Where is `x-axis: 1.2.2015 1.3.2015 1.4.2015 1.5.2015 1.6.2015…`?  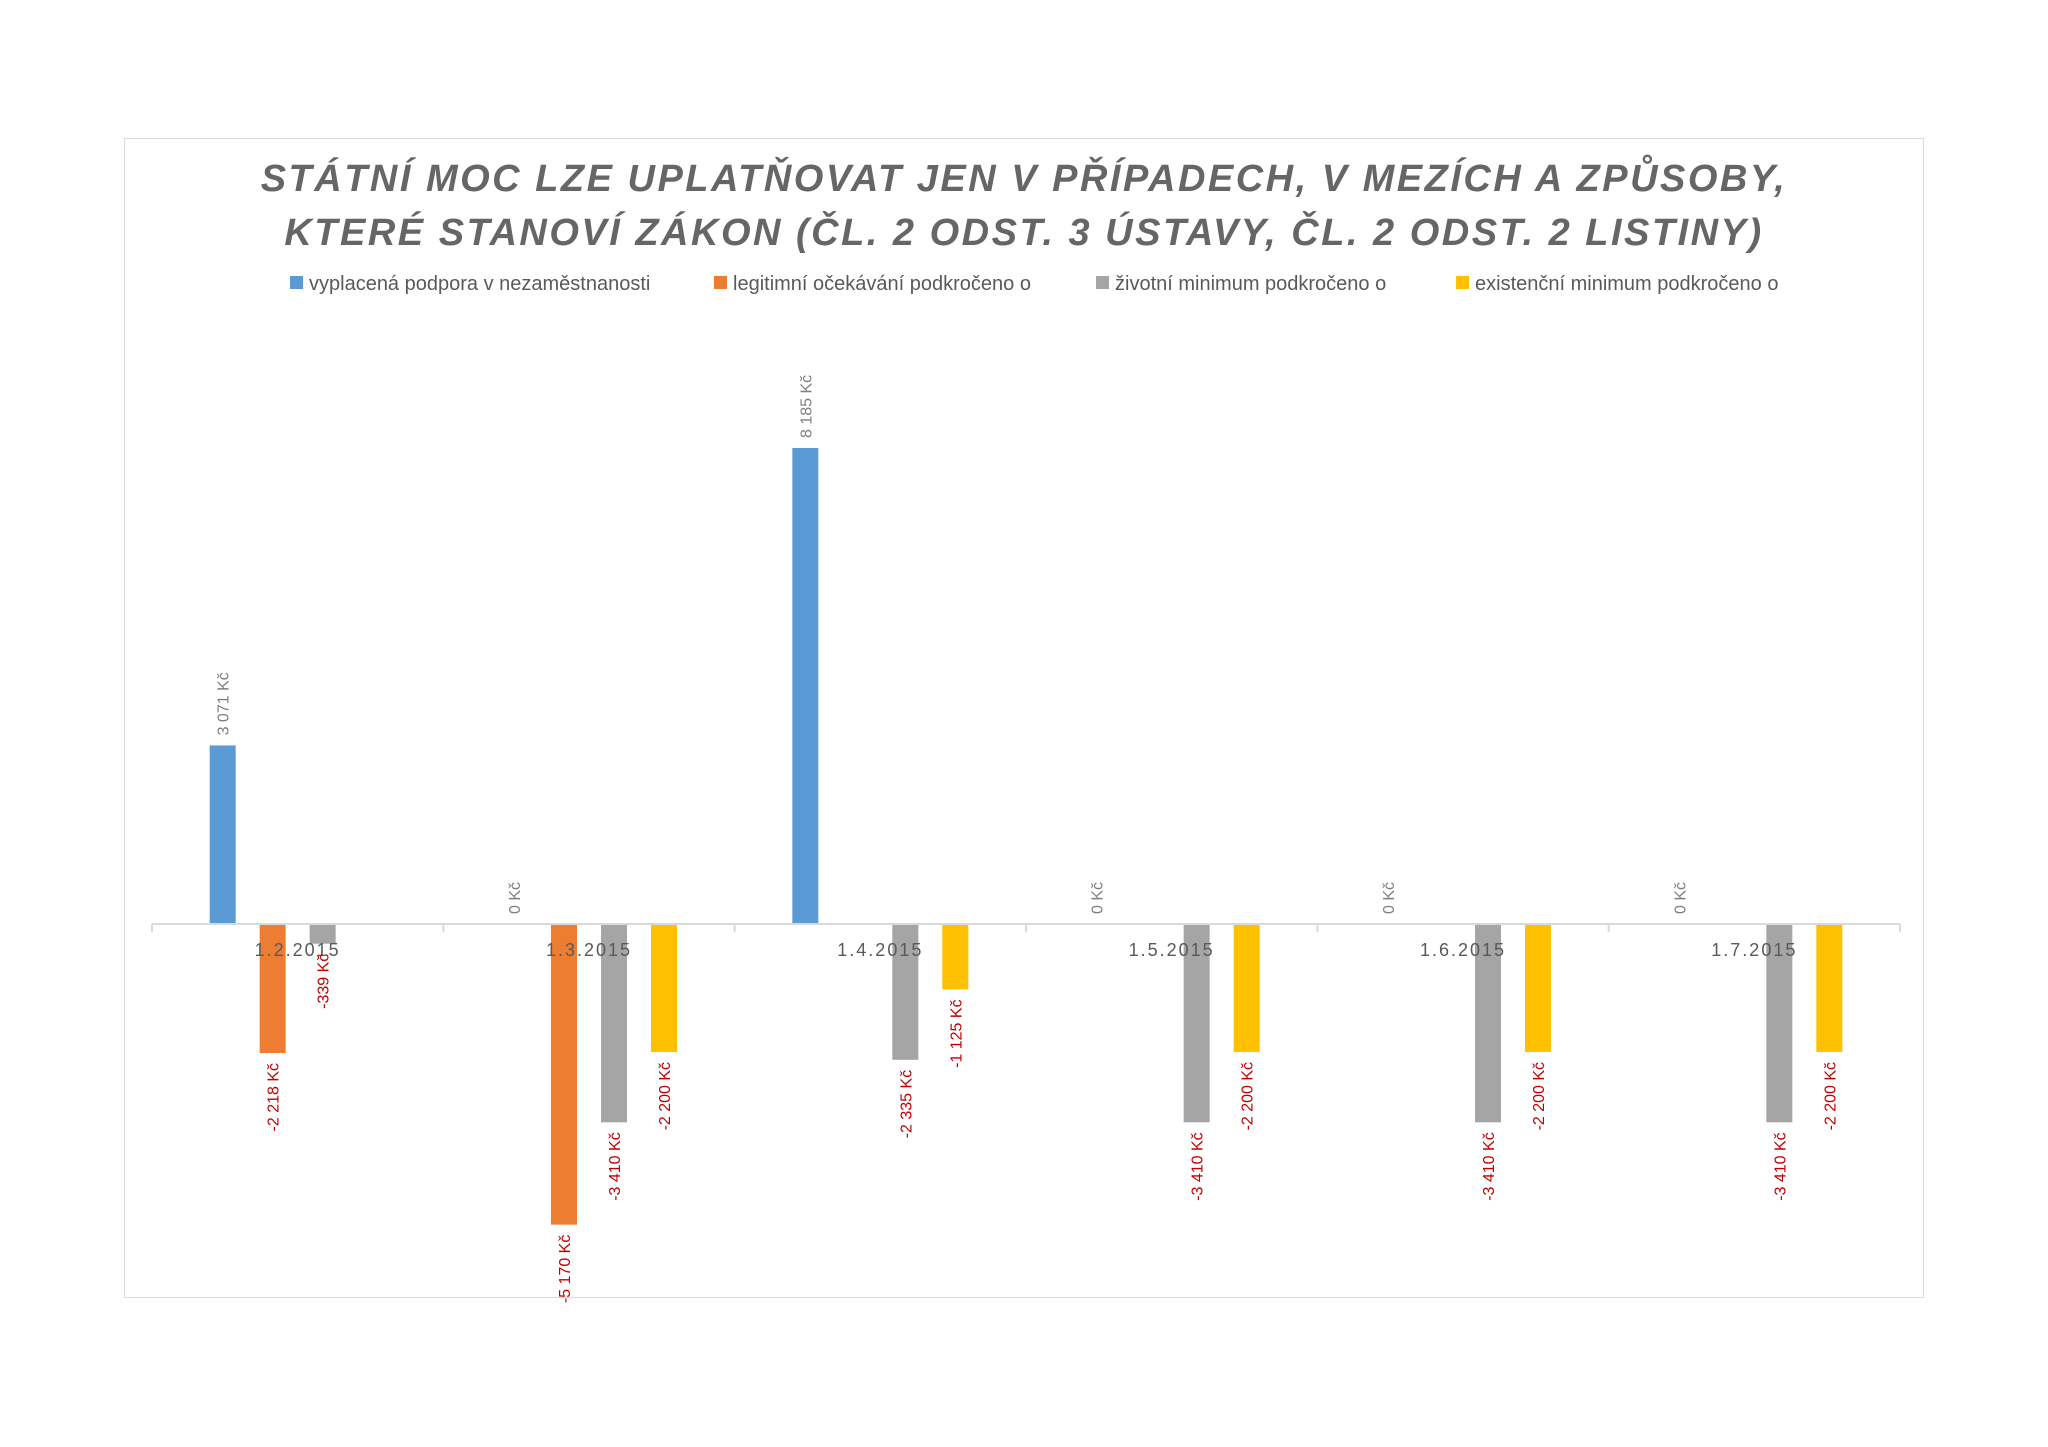
x-axis: 1.2.2015 1.3.2015 1.4.2015 1.5.2015 1.6.2015… is located at coordinates (1026, 941).